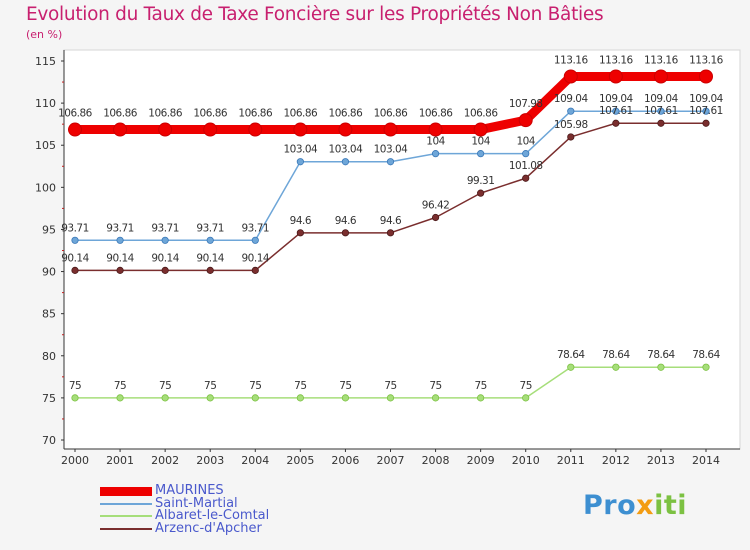 This screenshot has width=750, height=550. What do you see at coordinates (435, 154) in the screenshot?
I see `data-point-saint-martial-2008` at bounding box center [435, 154].